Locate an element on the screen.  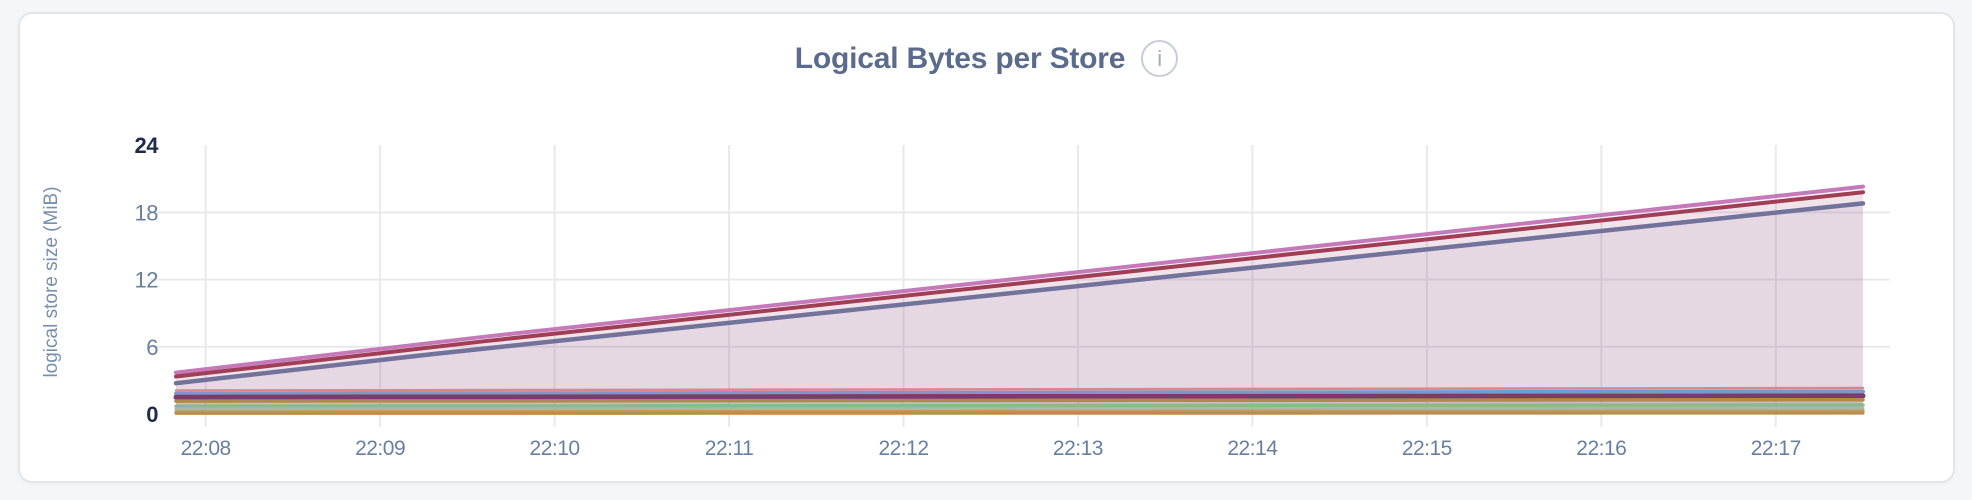
x-tick-label-22:11: 22:11 is located at coordinates (729, 448).